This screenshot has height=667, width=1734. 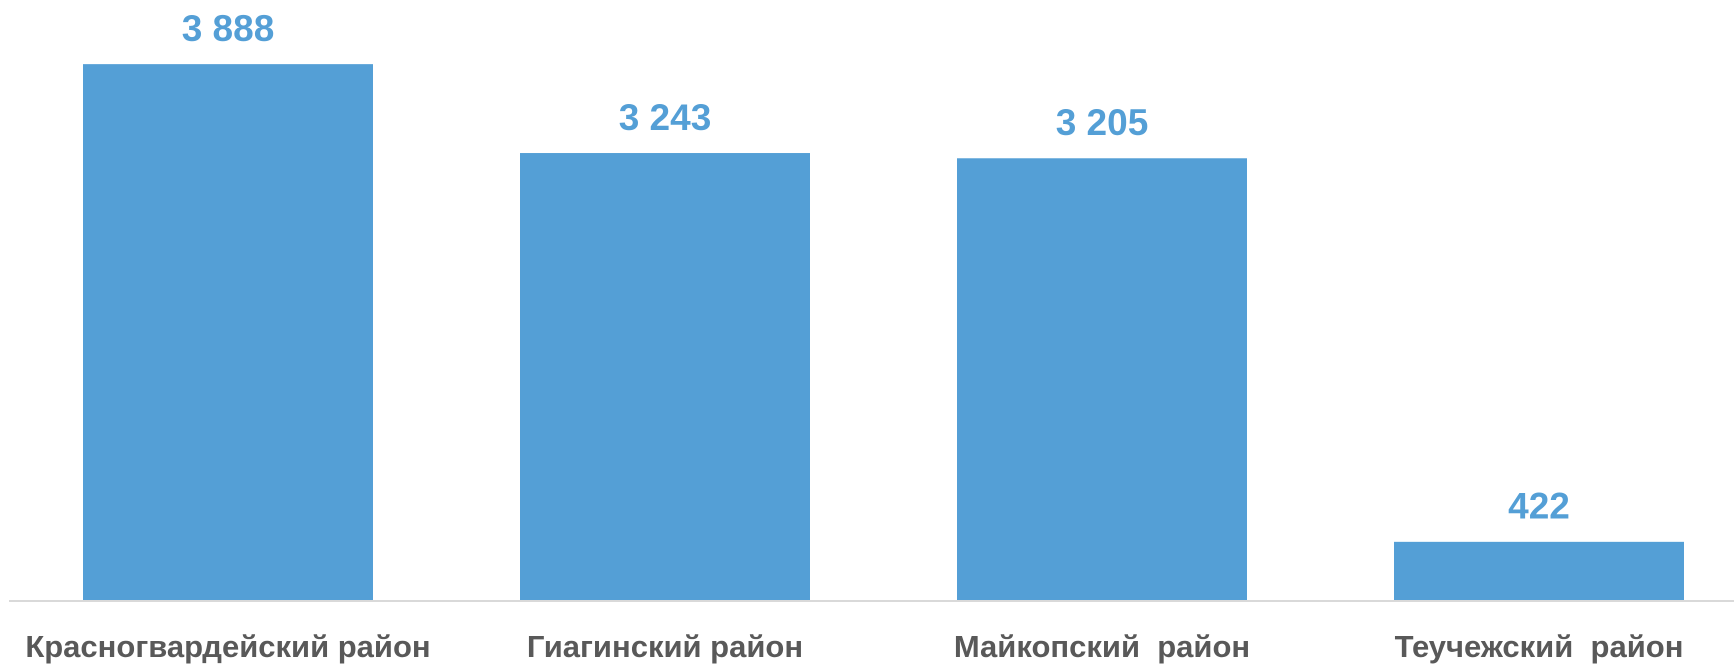 What do you see at coordinates (228, 28) in the screenshot?
I see `value-label: 3 888` at bounding box center [228, 28].